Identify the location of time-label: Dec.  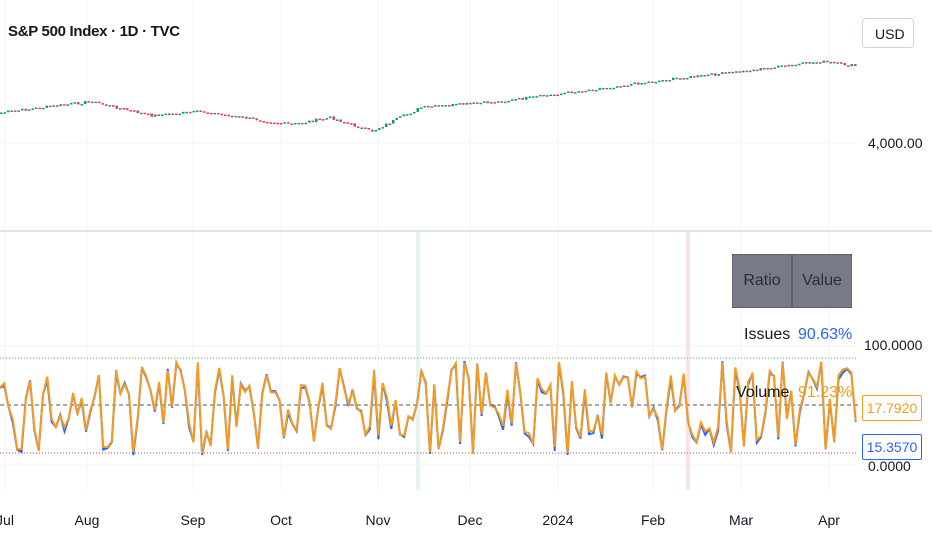
(470, 520).